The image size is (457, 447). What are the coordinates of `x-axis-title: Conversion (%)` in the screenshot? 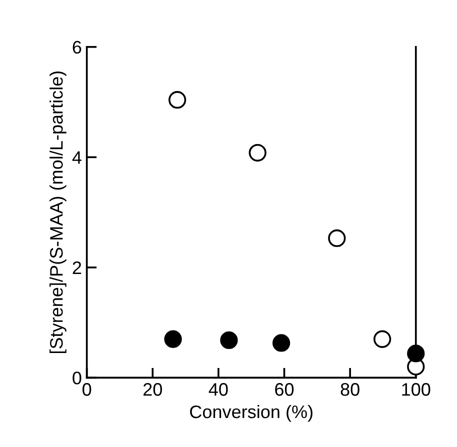 It's located at (251, 413).